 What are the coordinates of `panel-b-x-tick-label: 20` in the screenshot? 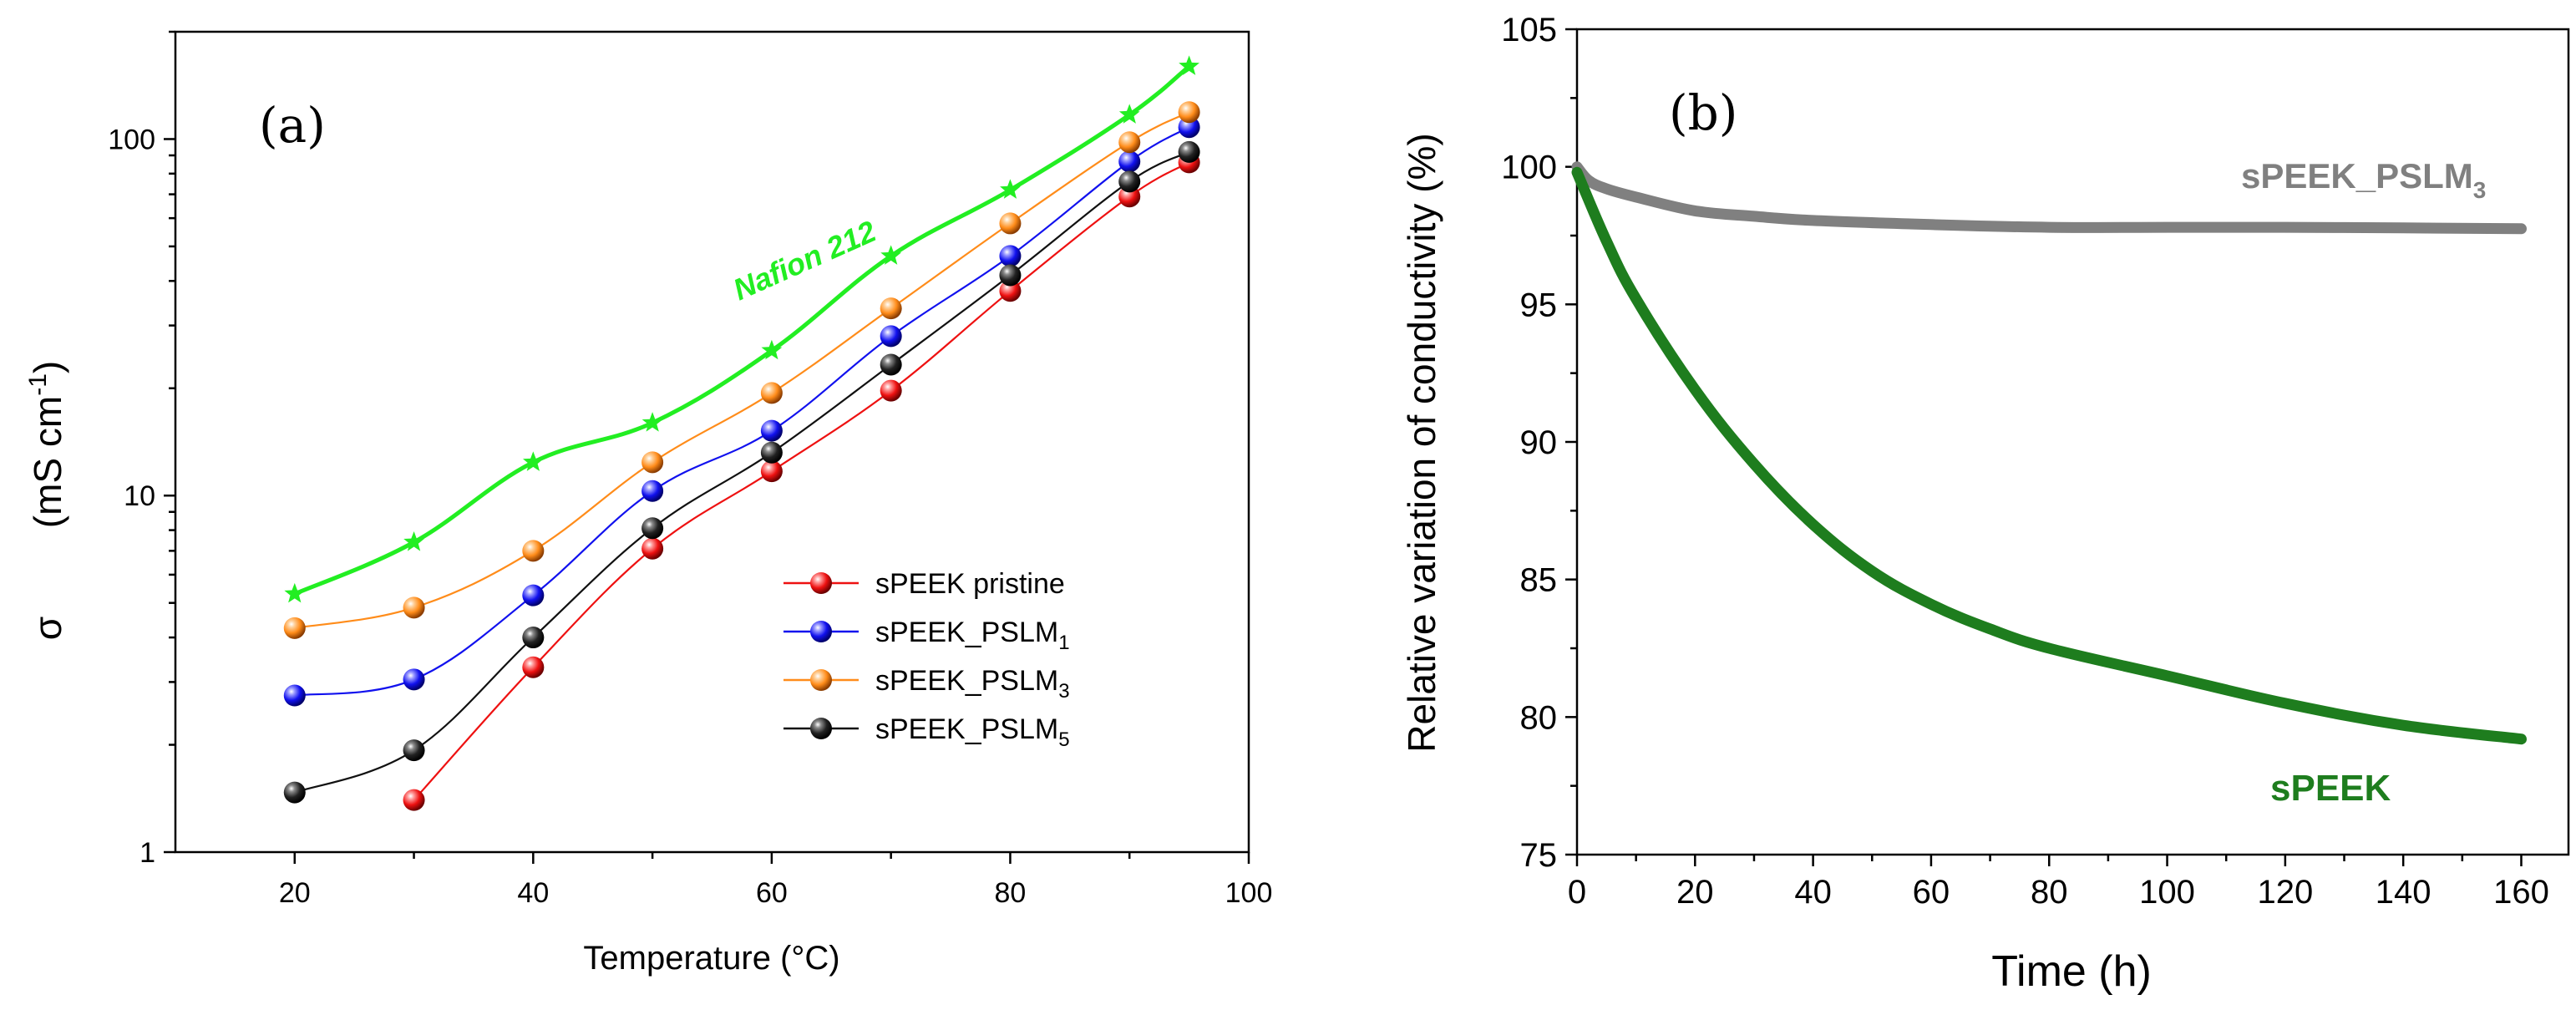 It's located at (1695, 892).